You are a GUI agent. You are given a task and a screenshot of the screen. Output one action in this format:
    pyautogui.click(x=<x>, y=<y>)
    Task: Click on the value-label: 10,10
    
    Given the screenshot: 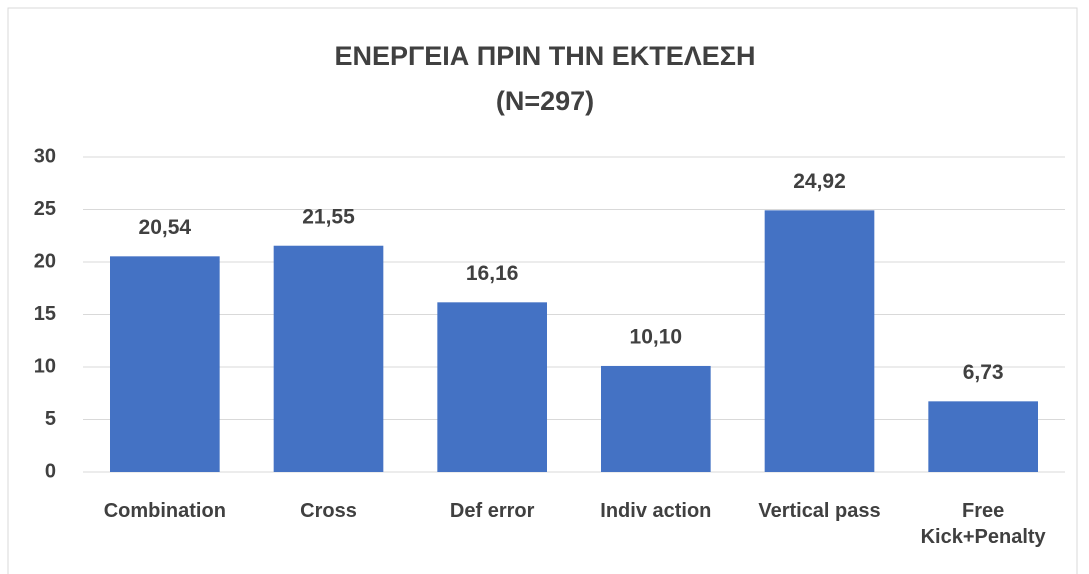 What is the action you would take?
    pyautogui.click(x=656, y=336)
    